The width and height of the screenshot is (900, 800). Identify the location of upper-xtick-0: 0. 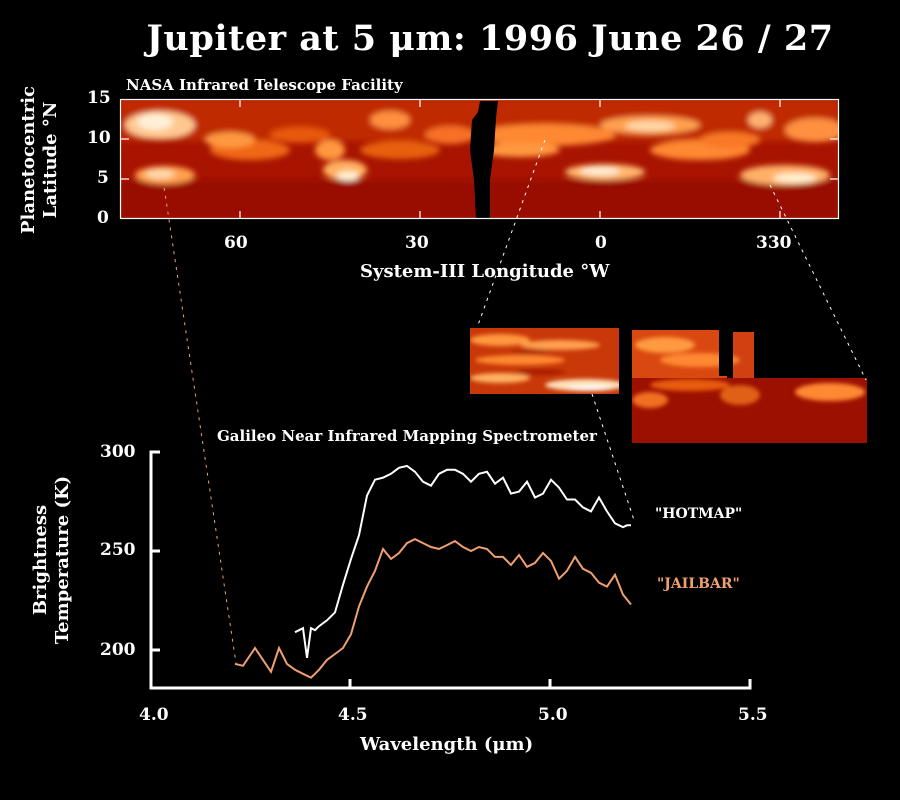
(601, 243).